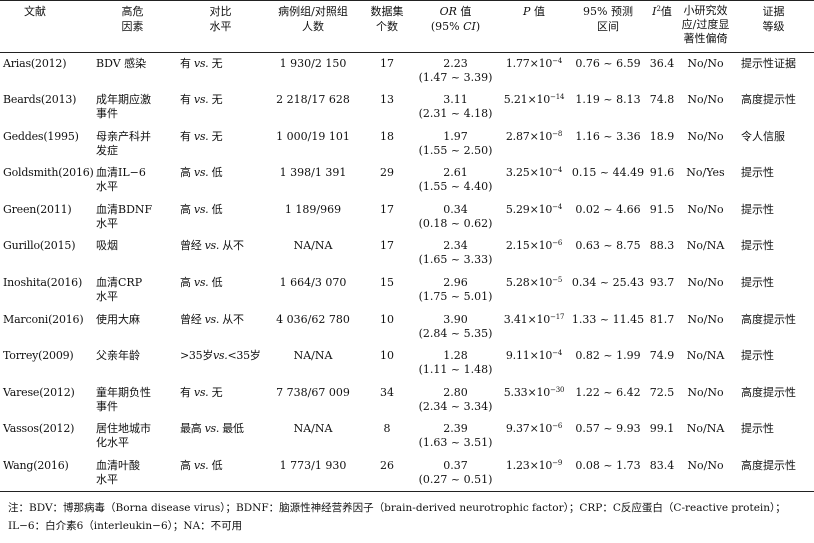  Describe the element at coordinates (121, 63) in the screenshot. I see `risk-factor-line: BDV 感染` at that location.